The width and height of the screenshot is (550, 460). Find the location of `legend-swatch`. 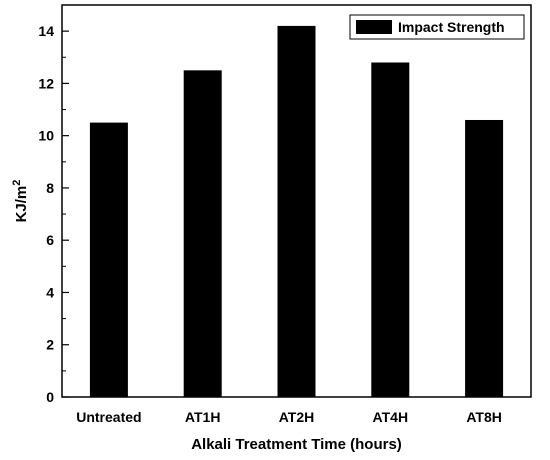

legend-swatch is located at coordinates (374, 27).